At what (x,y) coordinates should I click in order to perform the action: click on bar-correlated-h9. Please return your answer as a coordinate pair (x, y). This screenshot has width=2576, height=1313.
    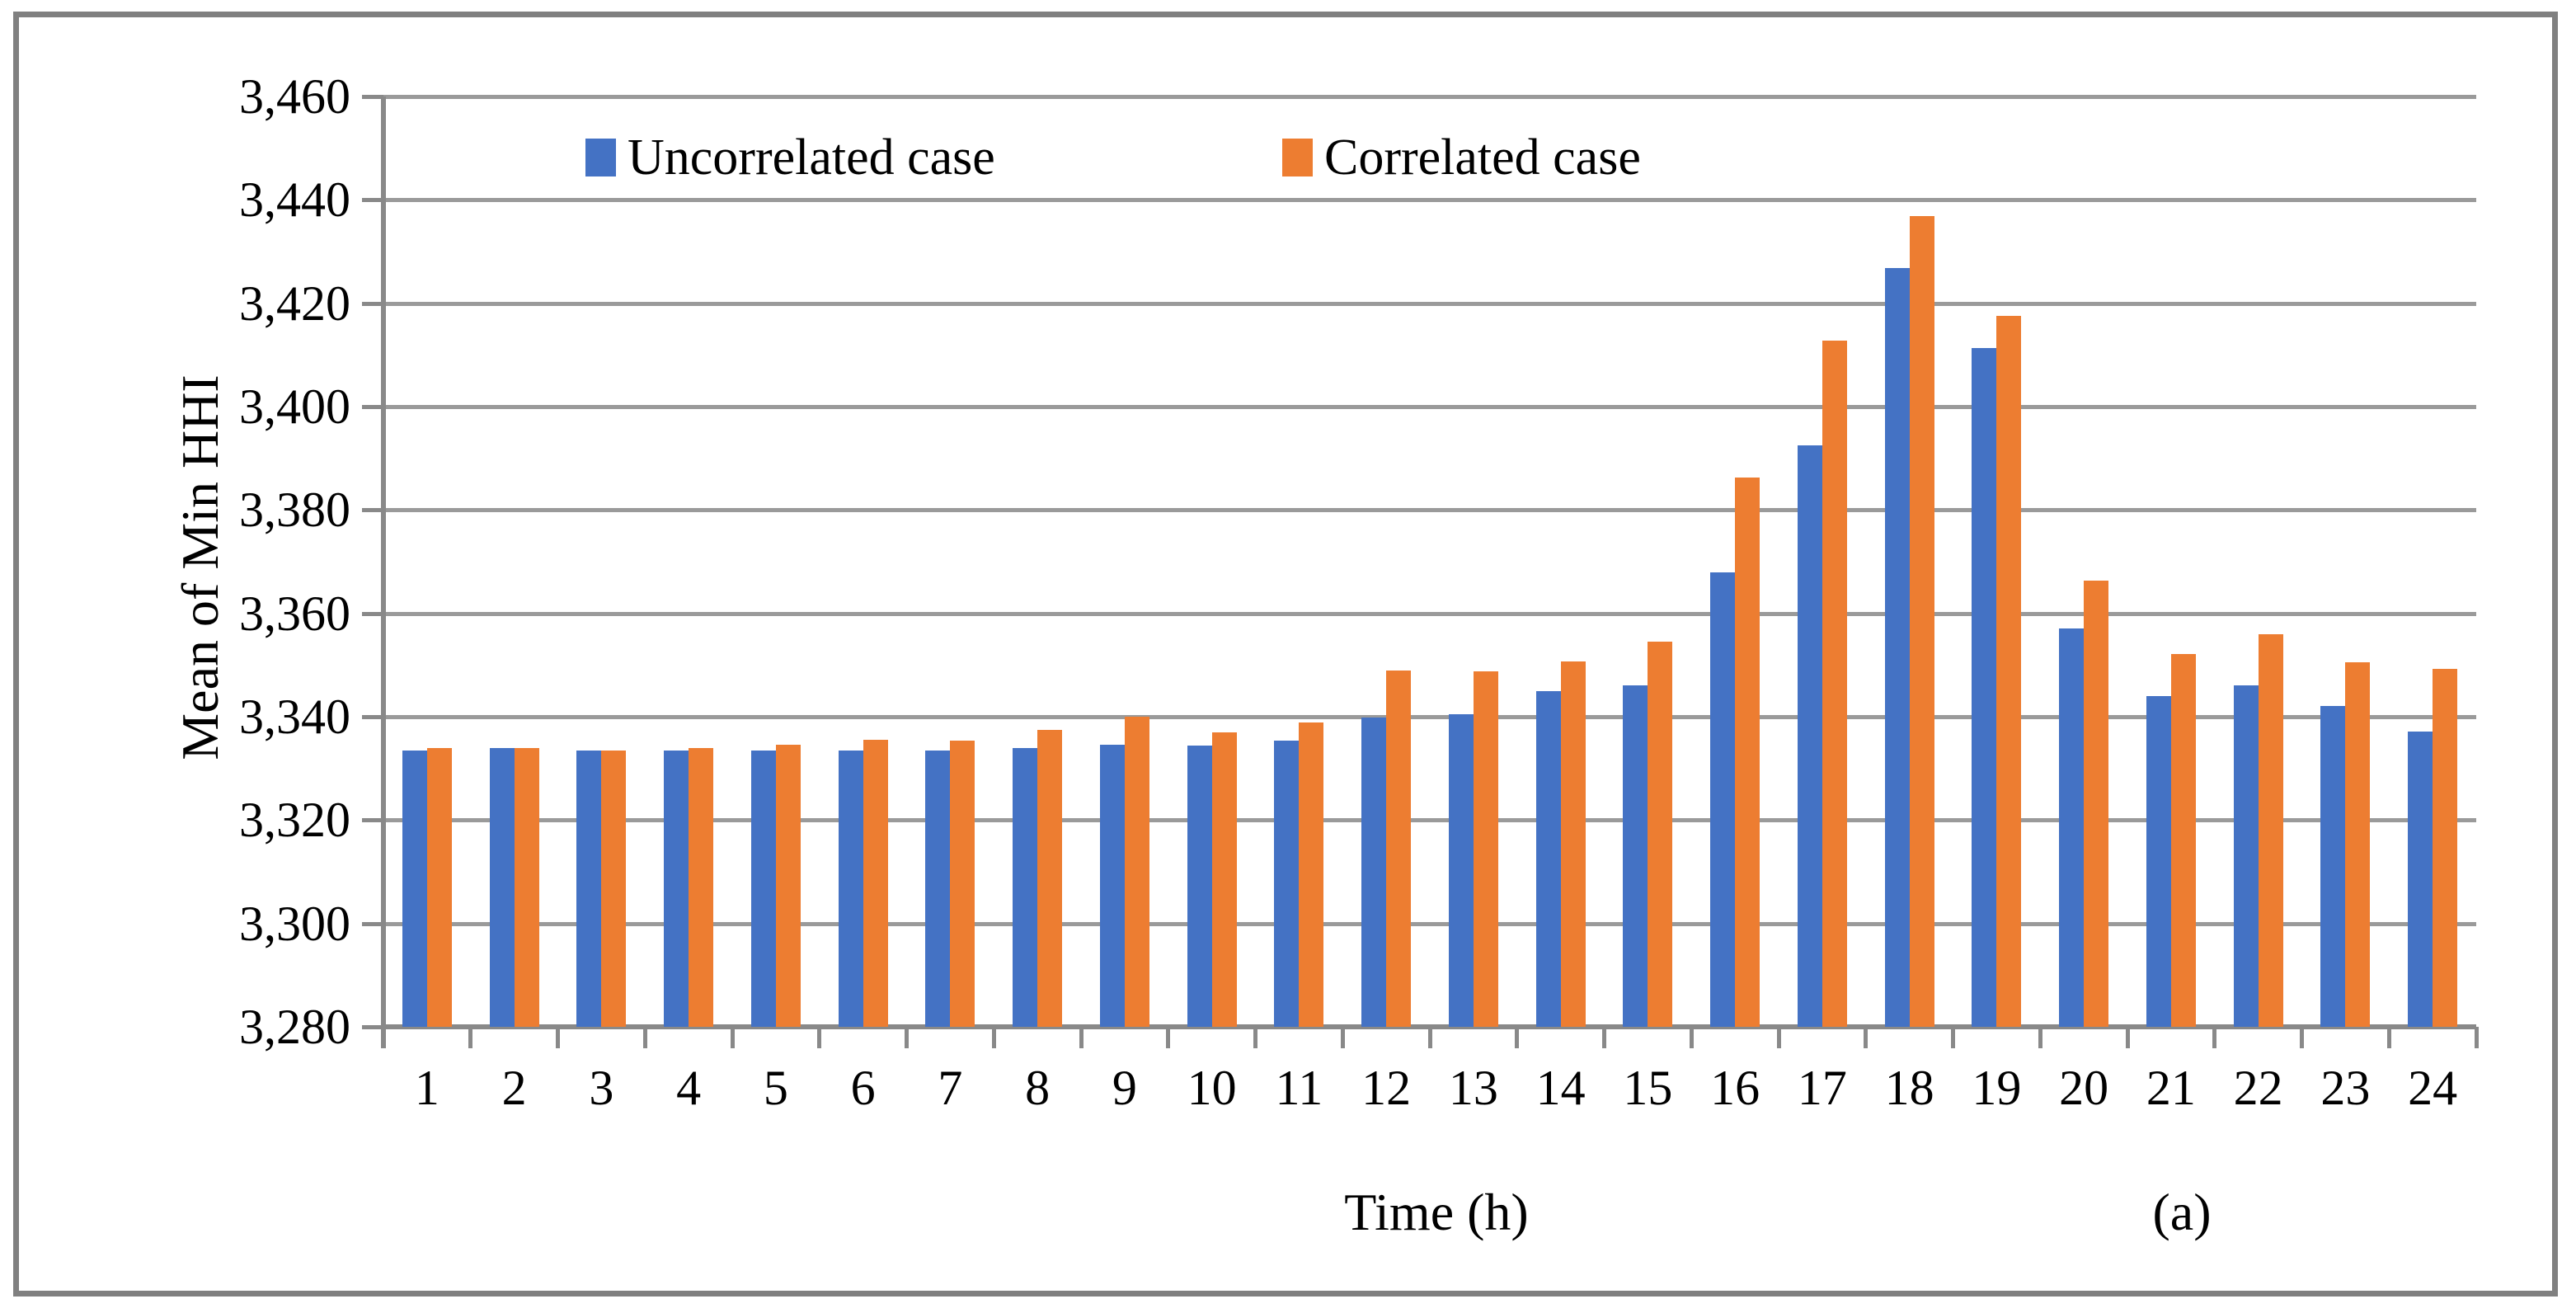
    Looking at the image, I should click on (1136, 872).